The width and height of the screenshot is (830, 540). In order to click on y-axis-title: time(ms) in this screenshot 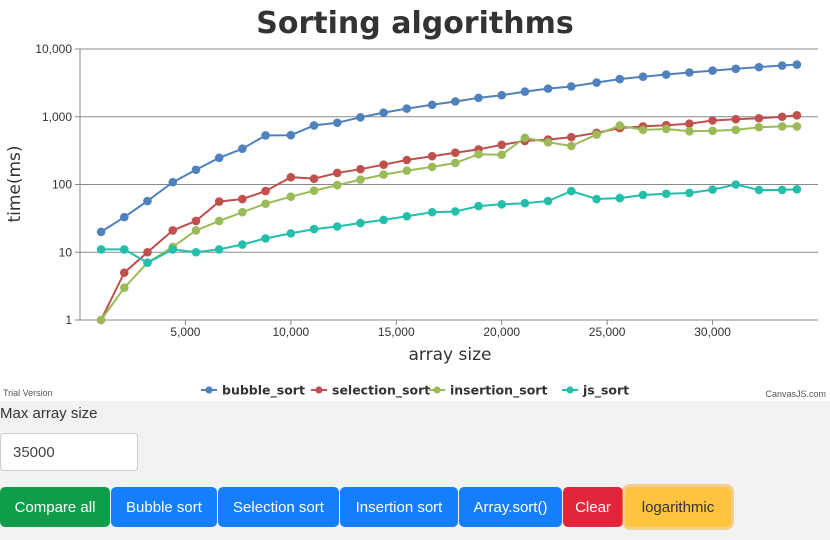, I will do `click(15, 183)`.